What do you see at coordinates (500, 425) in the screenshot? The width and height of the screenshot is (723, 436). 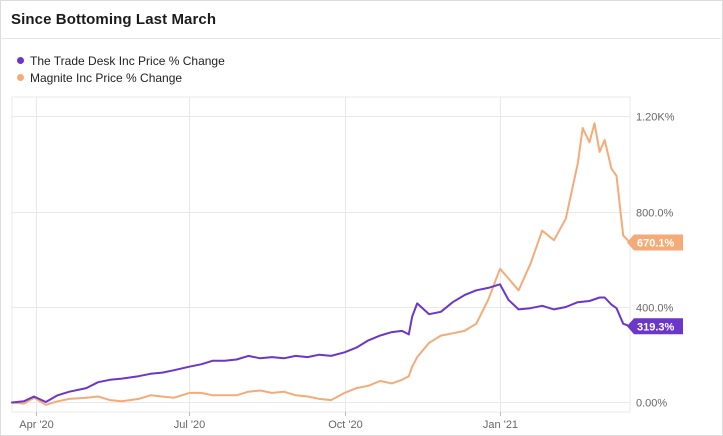 I see `x-tick-label: Jan '21` at bounding box center [500, 425].